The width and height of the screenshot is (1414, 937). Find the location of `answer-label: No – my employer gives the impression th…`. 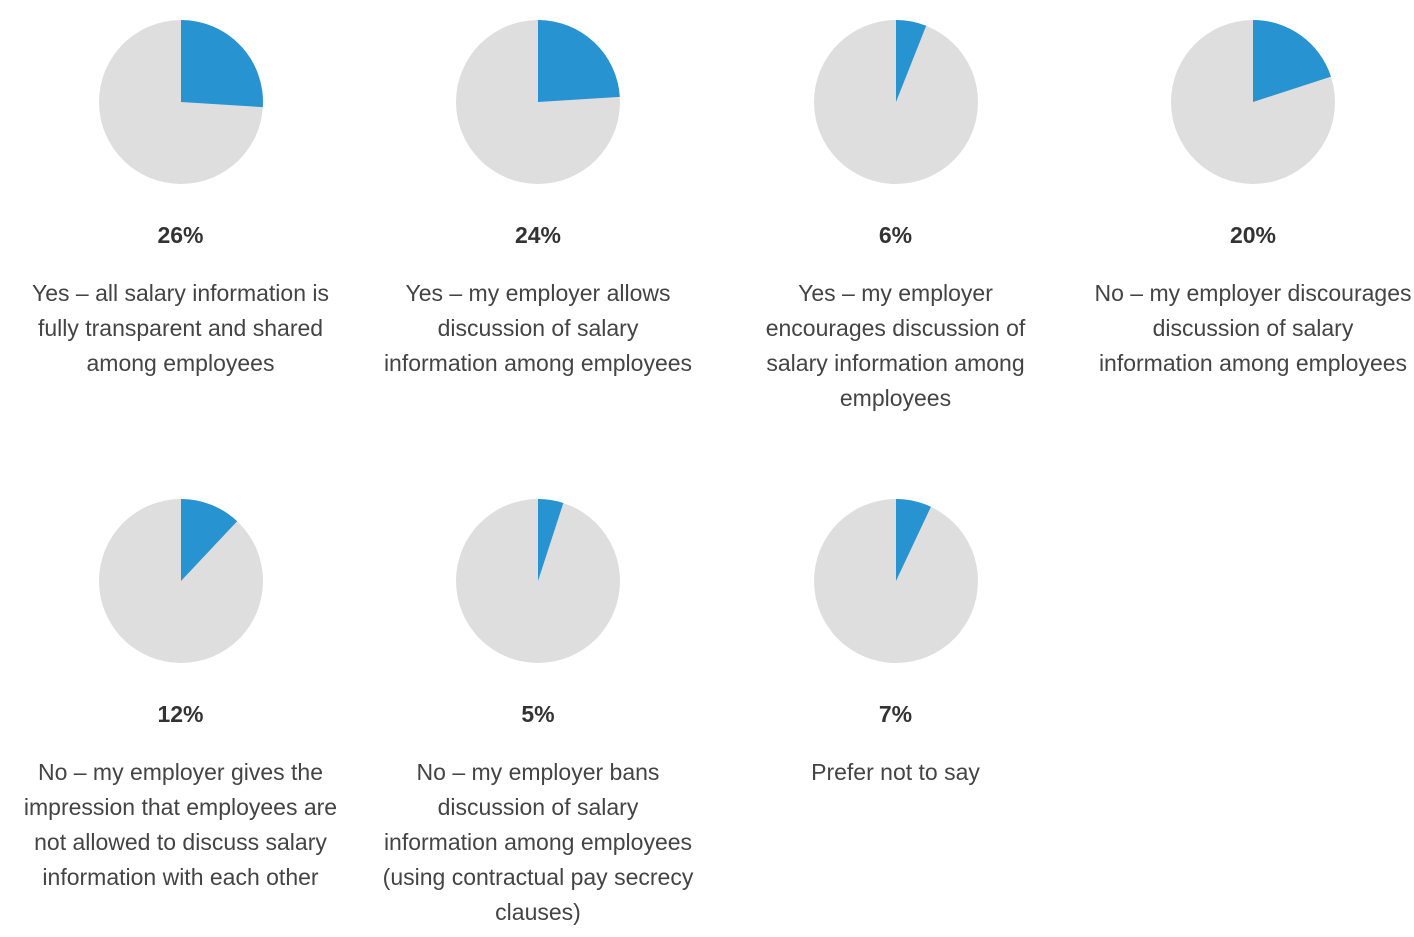

answer-label: No – my employer gives the impression th… is located at coordinates (180, 824).